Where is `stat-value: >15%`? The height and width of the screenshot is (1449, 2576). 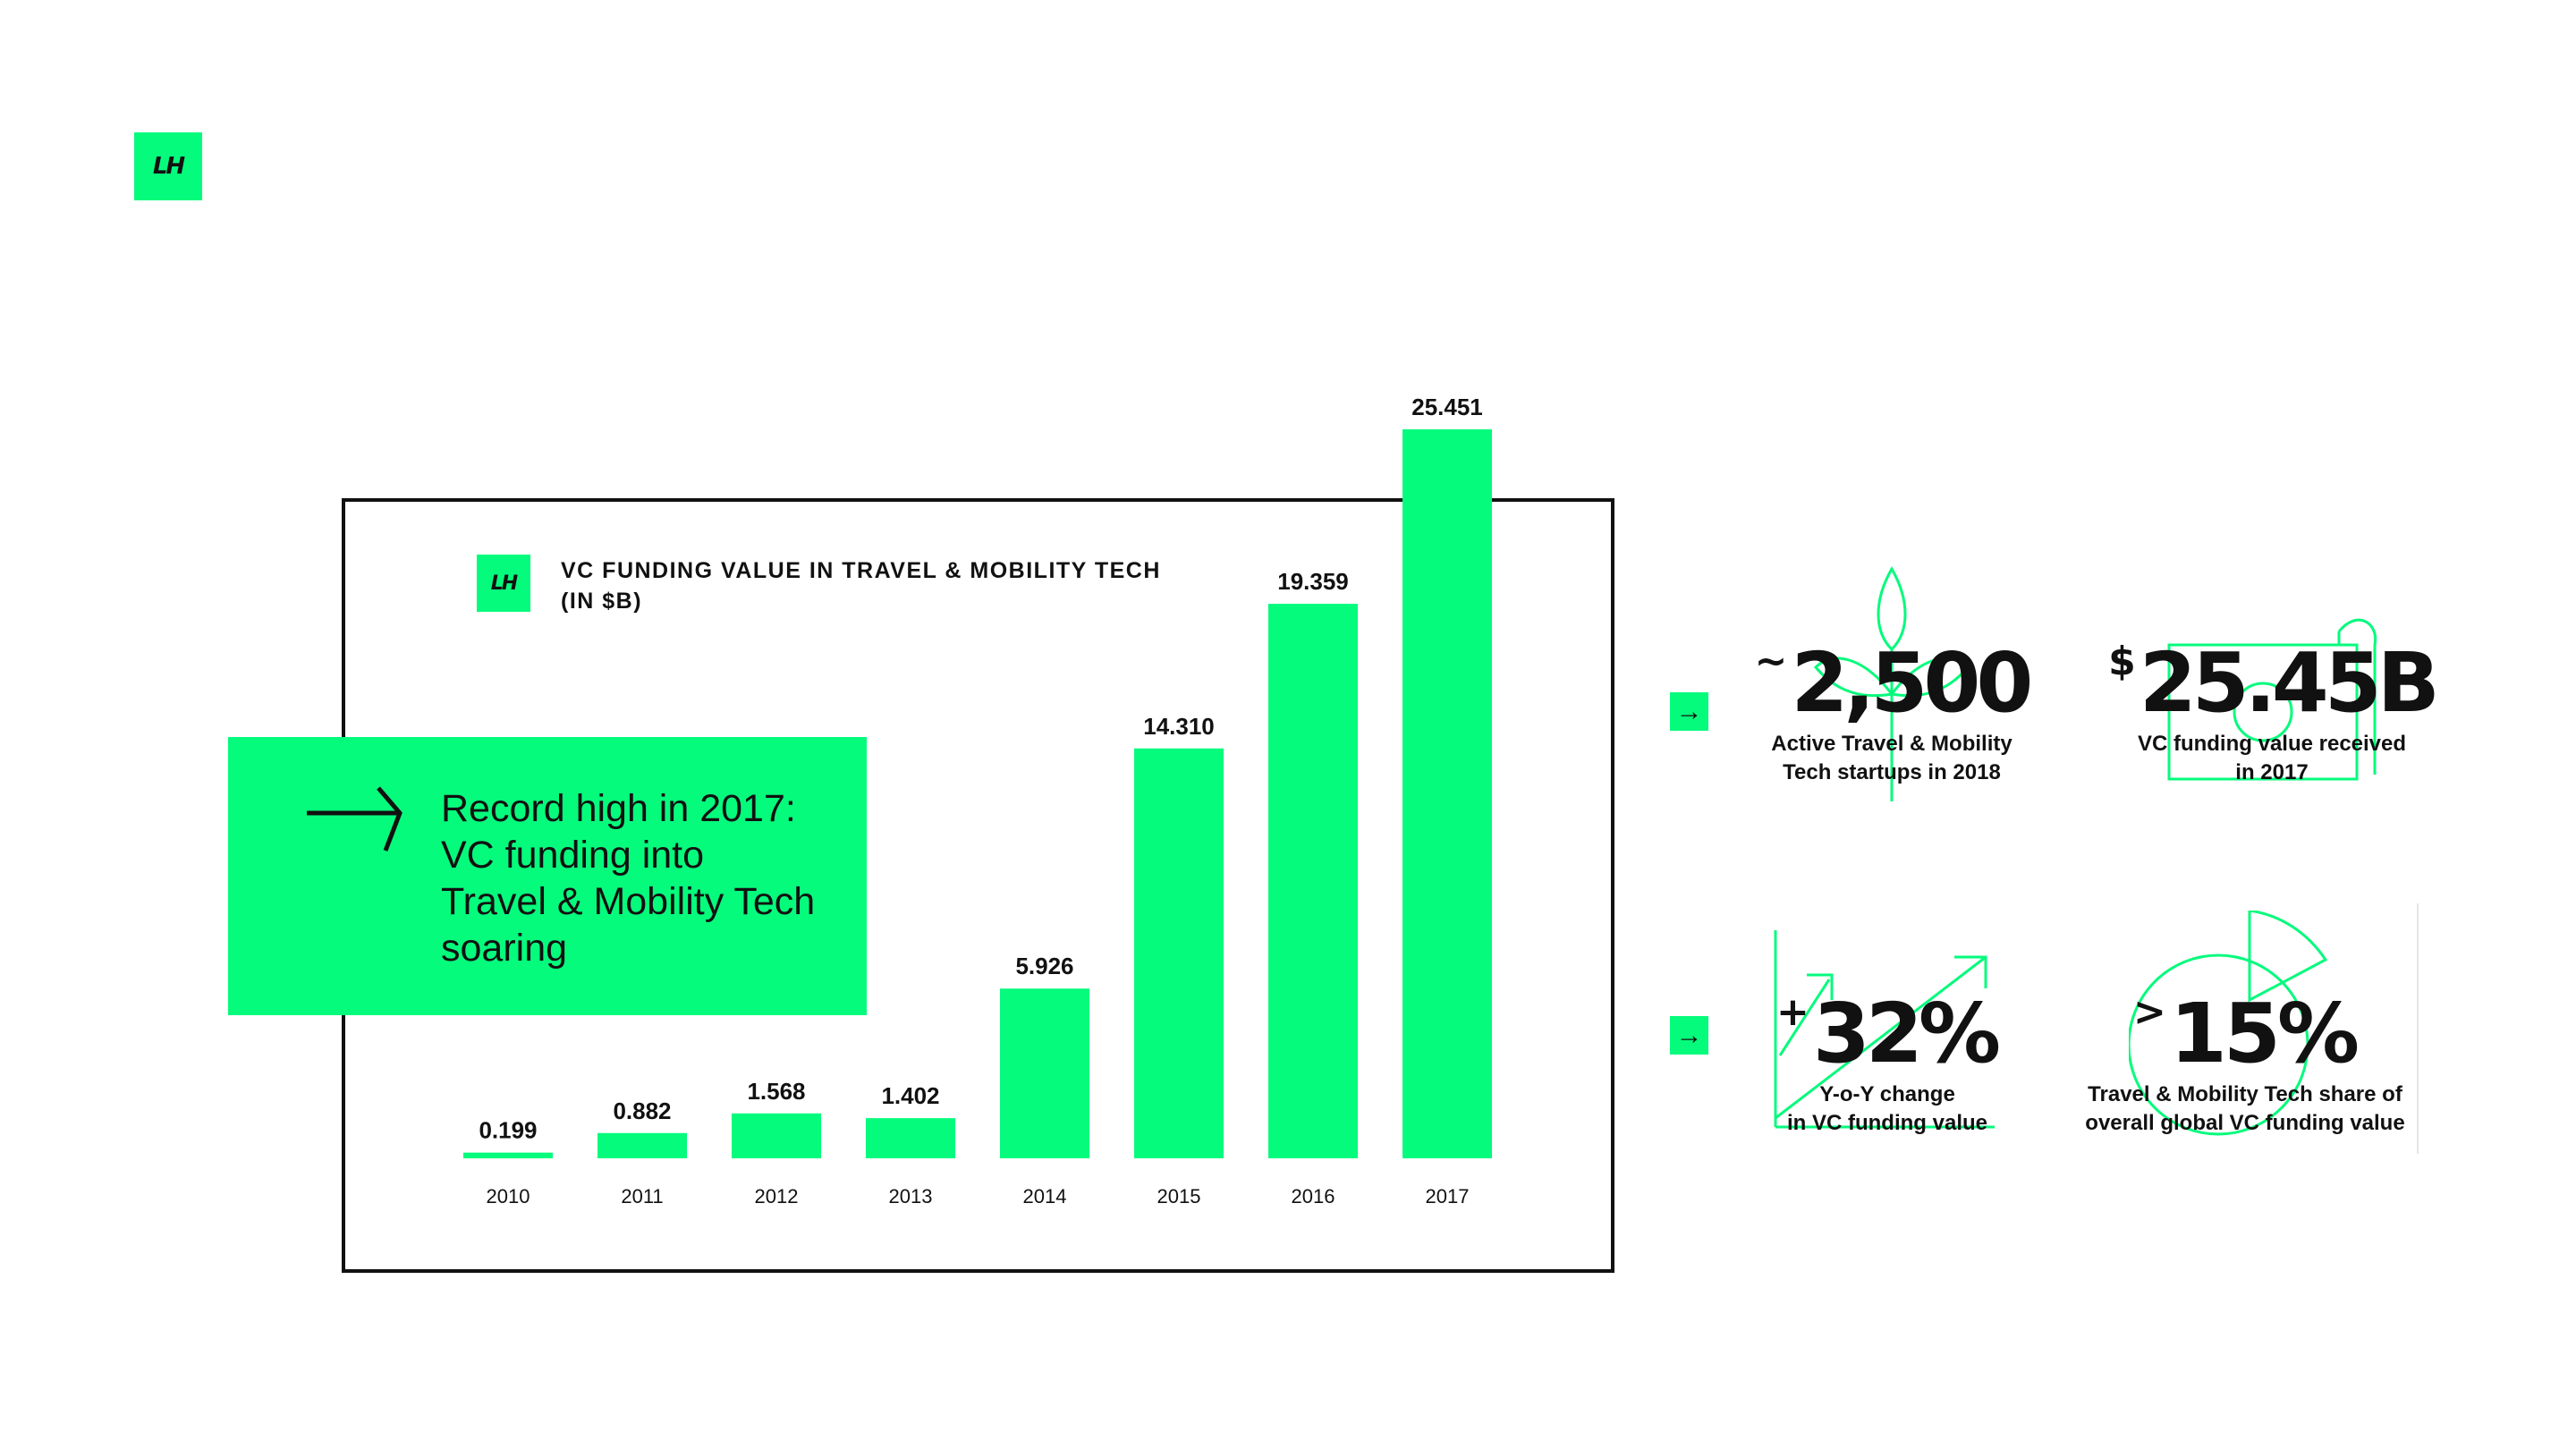 stat-value: >15% is located at coordinates (2245, 1034).